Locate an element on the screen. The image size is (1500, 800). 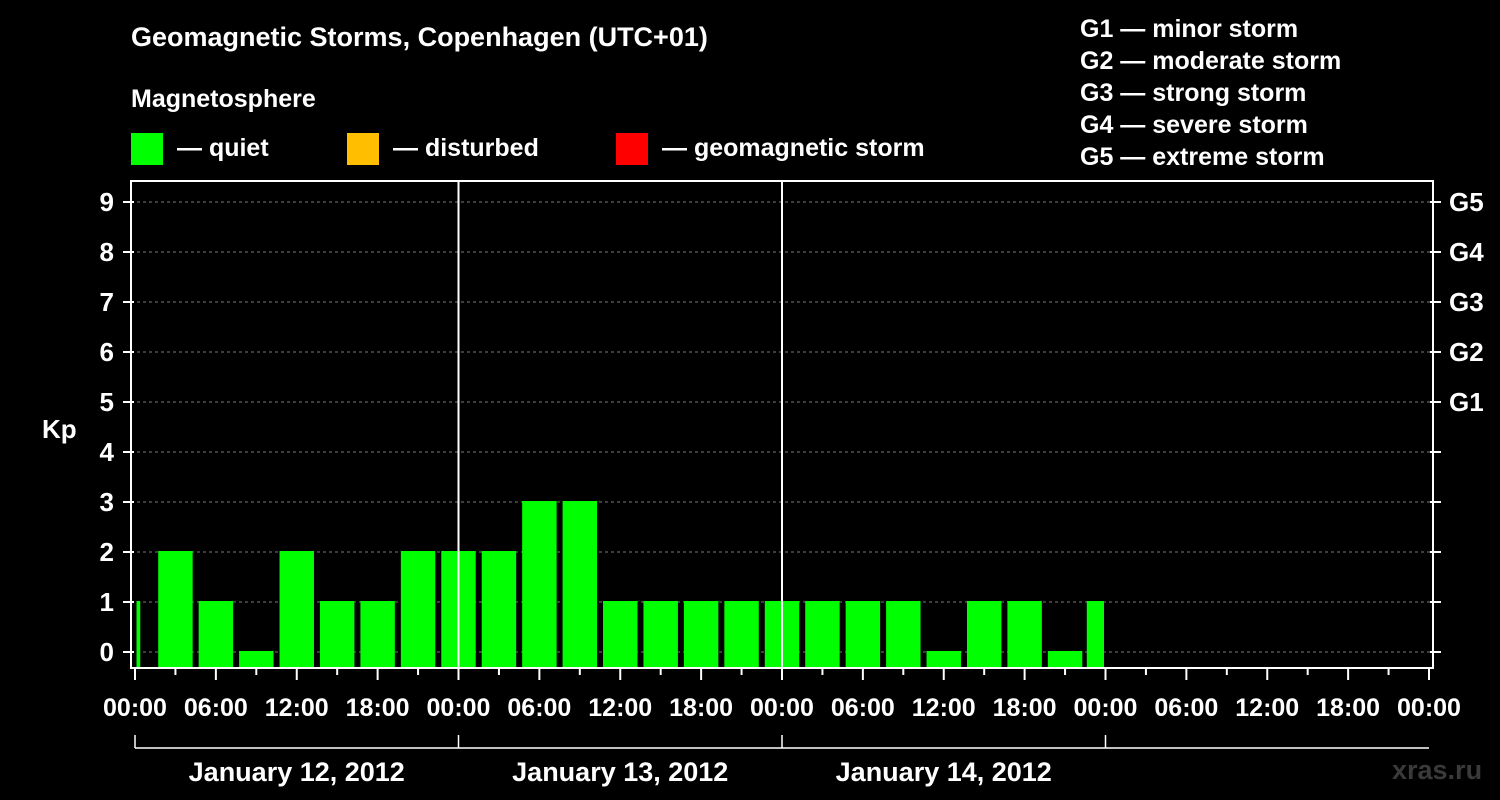
x-tick-label-4: 00:00 is located at coordinates (459, 708).